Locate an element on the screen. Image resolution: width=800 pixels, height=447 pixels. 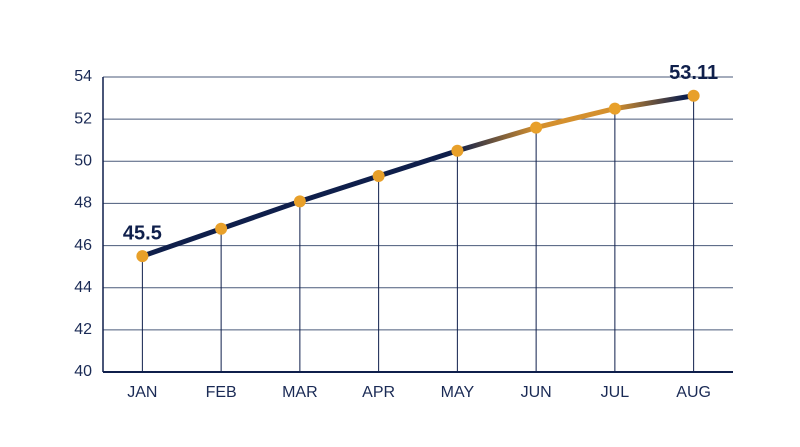
x-tick-label: AUG is located at coordinates (693, 392).